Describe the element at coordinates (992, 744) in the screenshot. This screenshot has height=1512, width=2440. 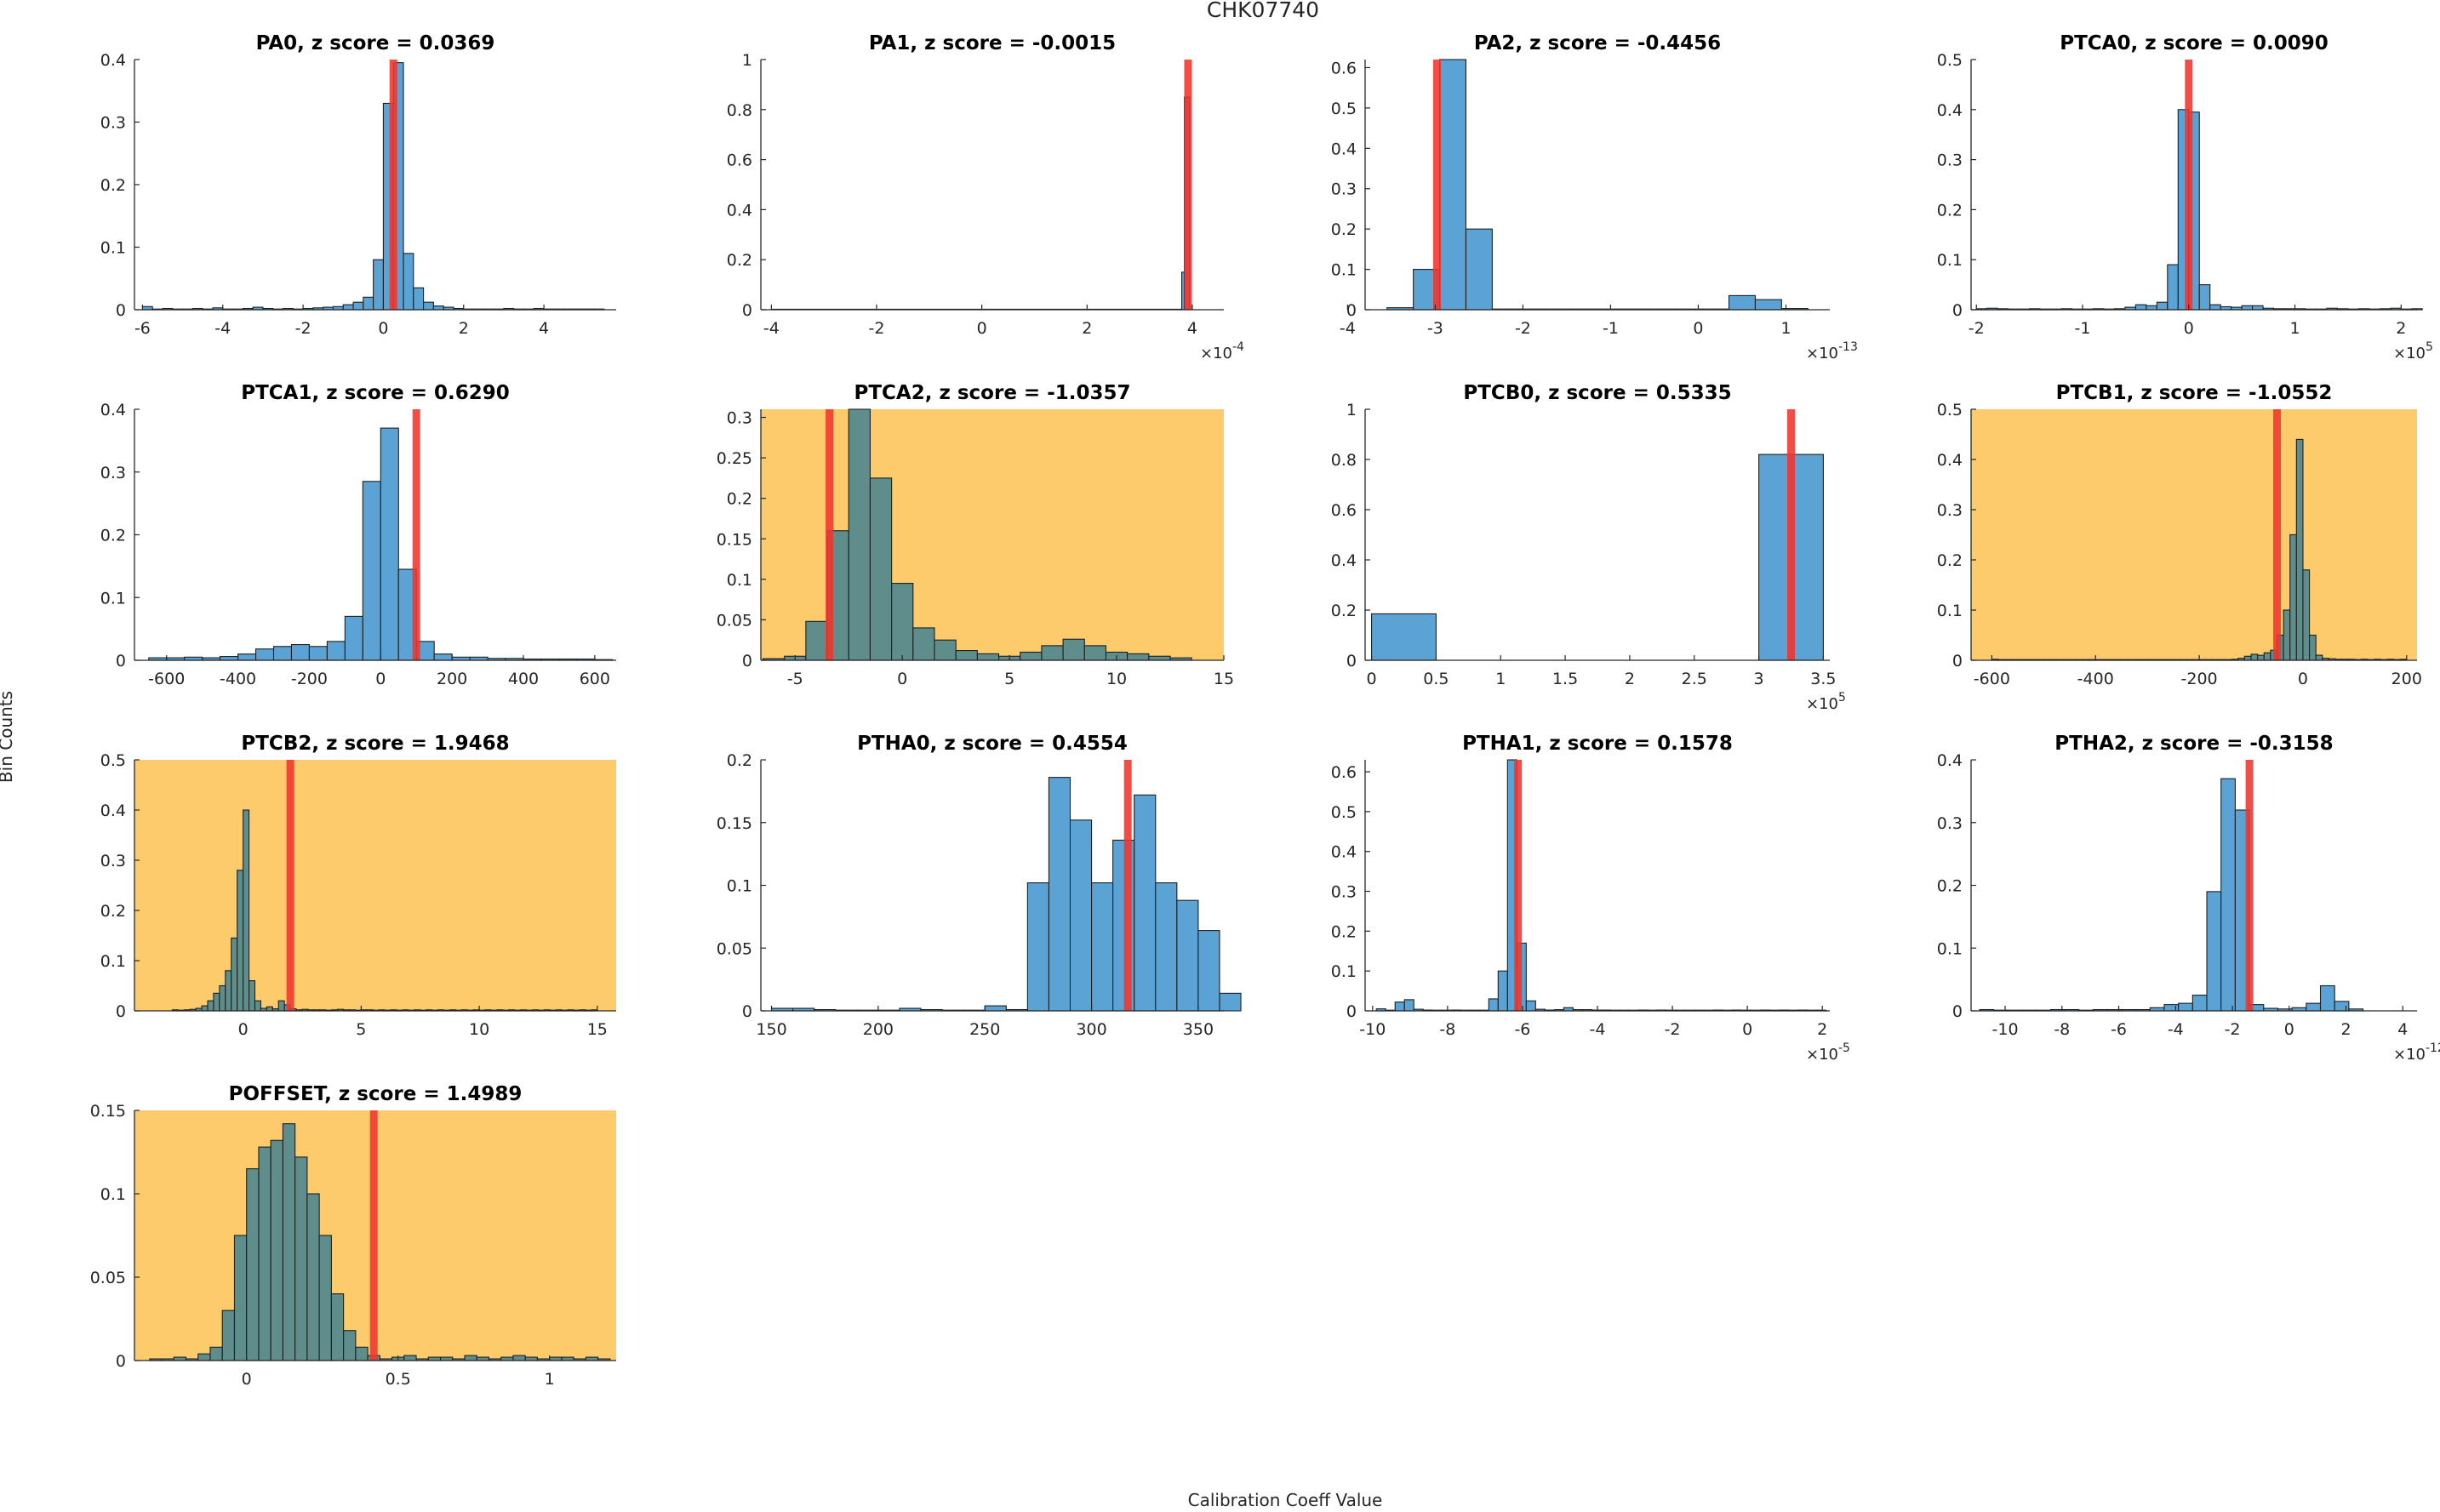
I see `subplot-title: PTHA0, z score = 0.4554` at that location.